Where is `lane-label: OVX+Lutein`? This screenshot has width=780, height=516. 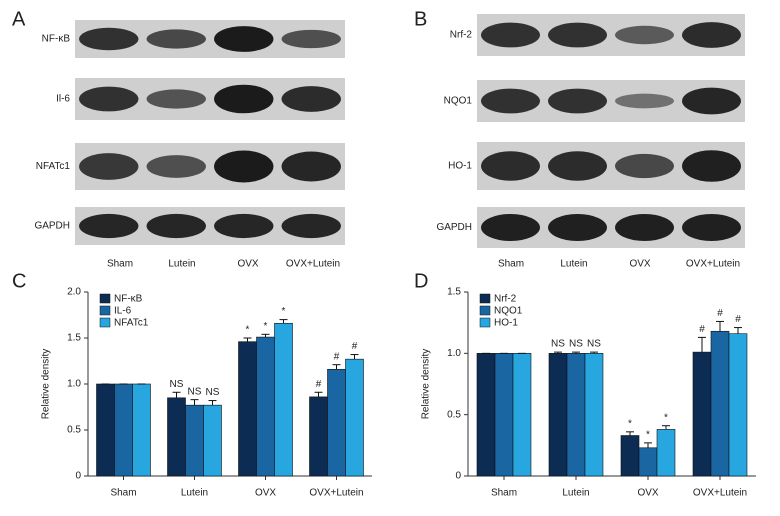
lane-label: OVX+Lutein is located at coordinates (313, 264).